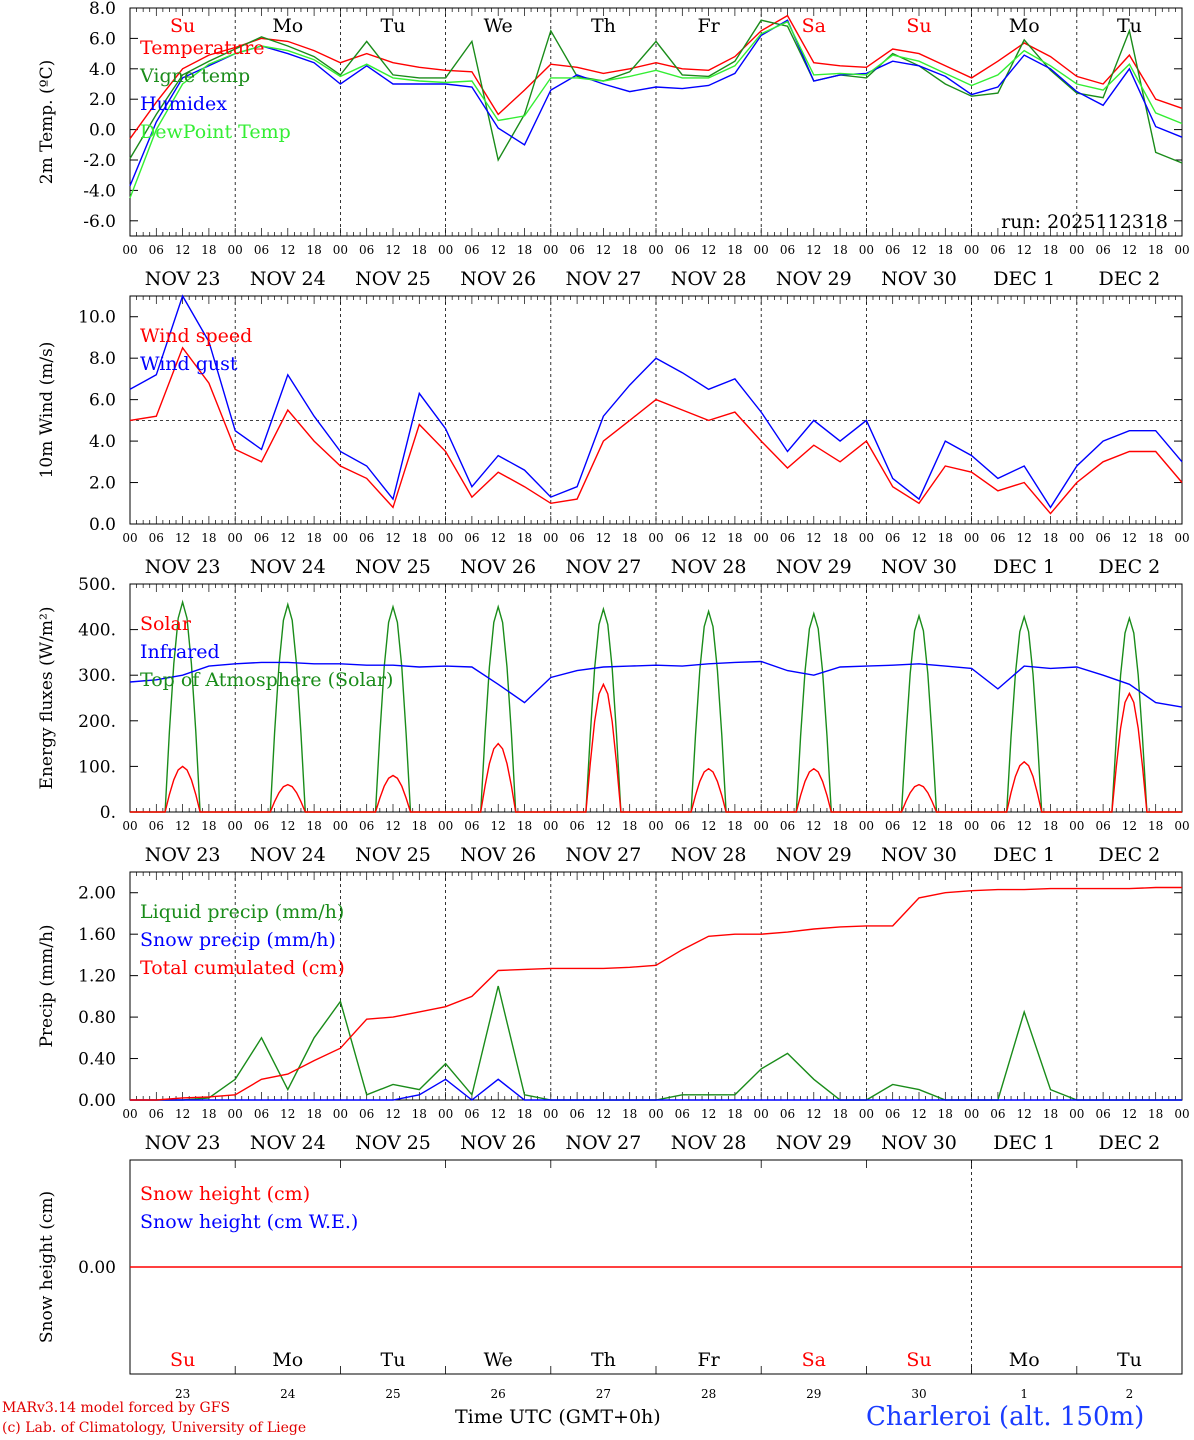 The height and width of the screenshot is (1440, 1194). Describe the element at coordinates (708, 26) in the screenshot. I see `day-of-week-label: Fr` at that location.